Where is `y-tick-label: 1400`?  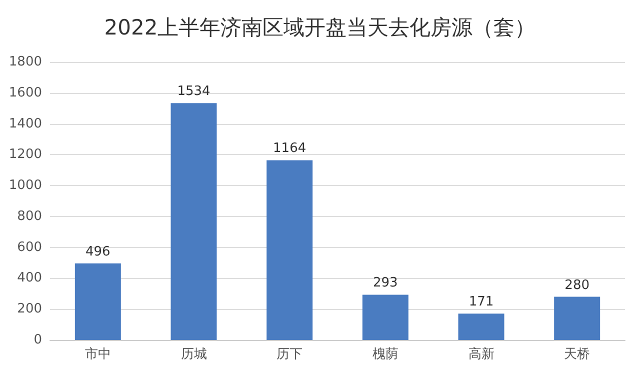 y-tick-label: 1400 is located at coordinates (25, 124).